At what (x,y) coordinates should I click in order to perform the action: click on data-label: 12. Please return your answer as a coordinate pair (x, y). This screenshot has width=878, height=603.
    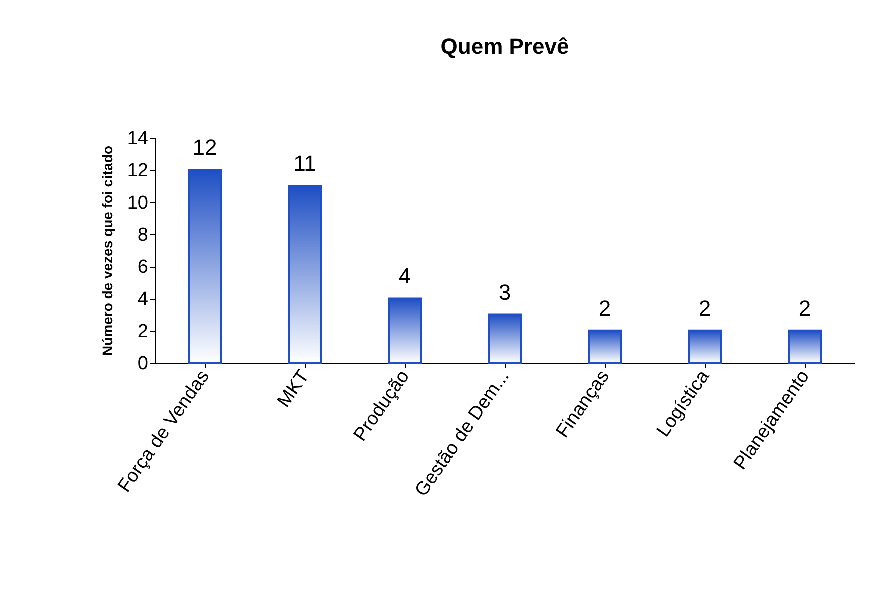
    Looking at the image, I should click on (205, 147).